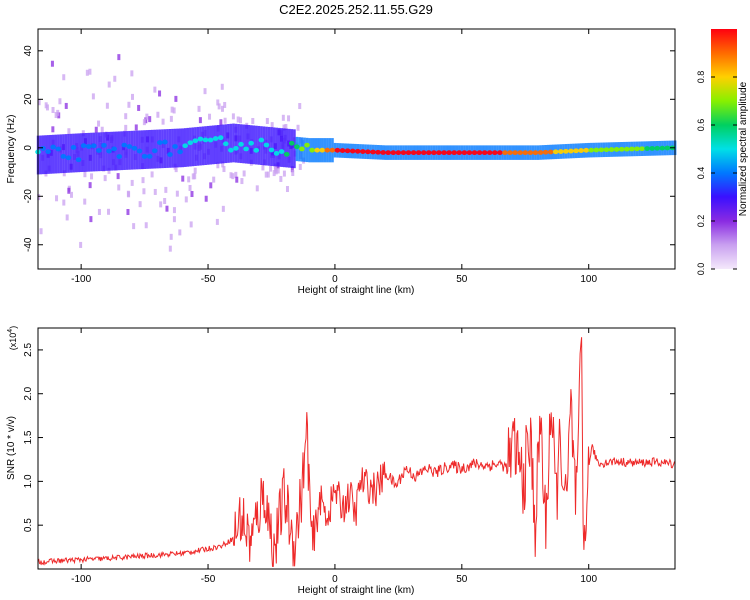 The height and width of the screenshot is (600, 750). Describe the element at coordinates (28, 244) in the screenshot. I see `spectrogram-ytick-label: -40` at that location.